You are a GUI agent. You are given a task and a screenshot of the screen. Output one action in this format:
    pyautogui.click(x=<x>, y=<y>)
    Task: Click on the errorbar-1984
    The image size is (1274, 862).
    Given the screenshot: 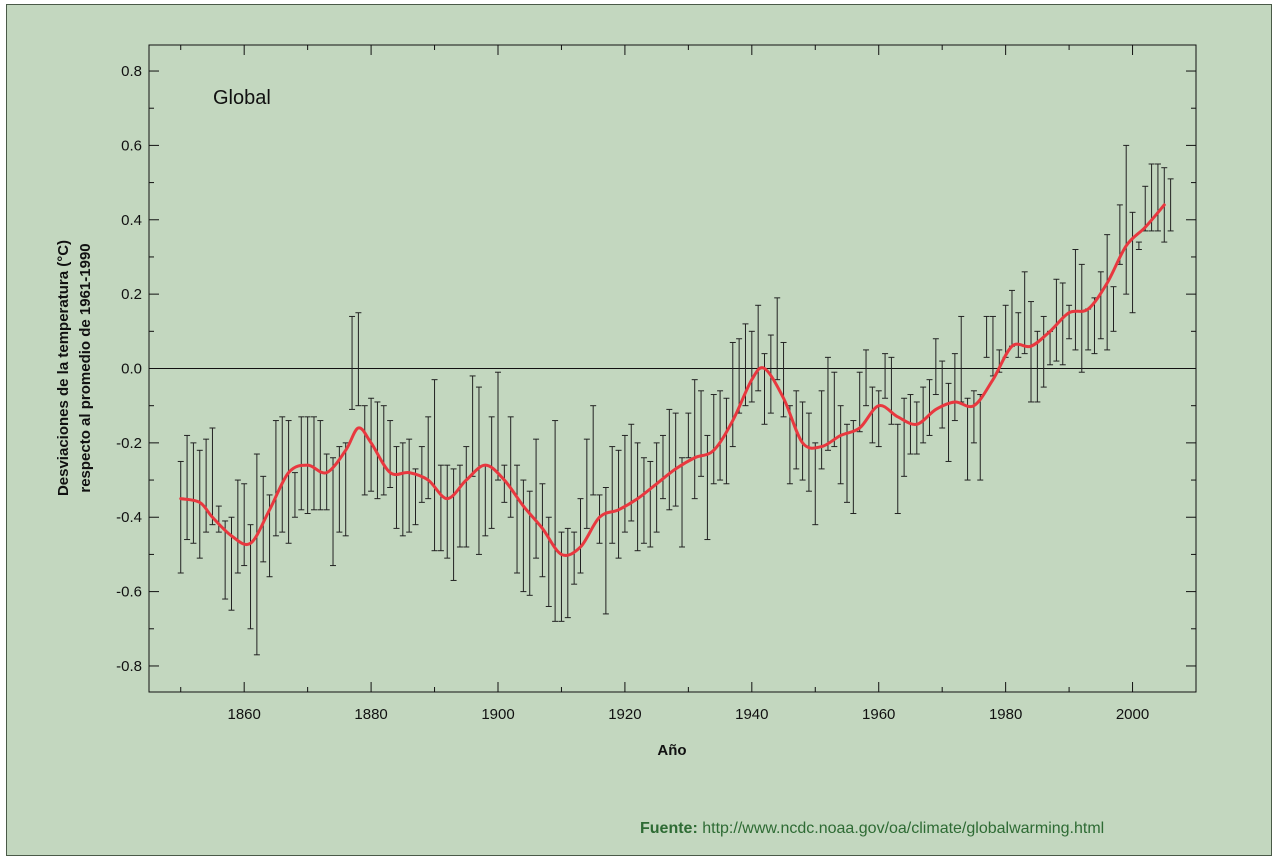 What is the action you would take?
    pyautogui.click(x=1031, y=352)
    